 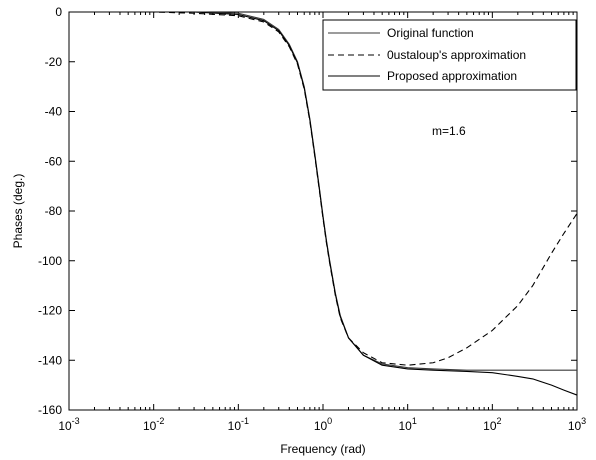 I want to click on y-tick-label: -120, so click(x=50, y=311).